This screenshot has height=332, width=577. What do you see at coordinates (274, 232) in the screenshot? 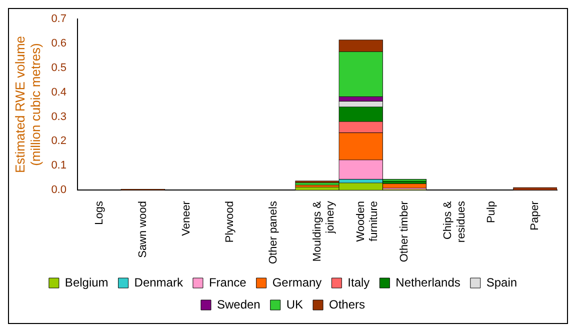
I see `x-tick-label: Other panels` at bounding box center [274, 232].